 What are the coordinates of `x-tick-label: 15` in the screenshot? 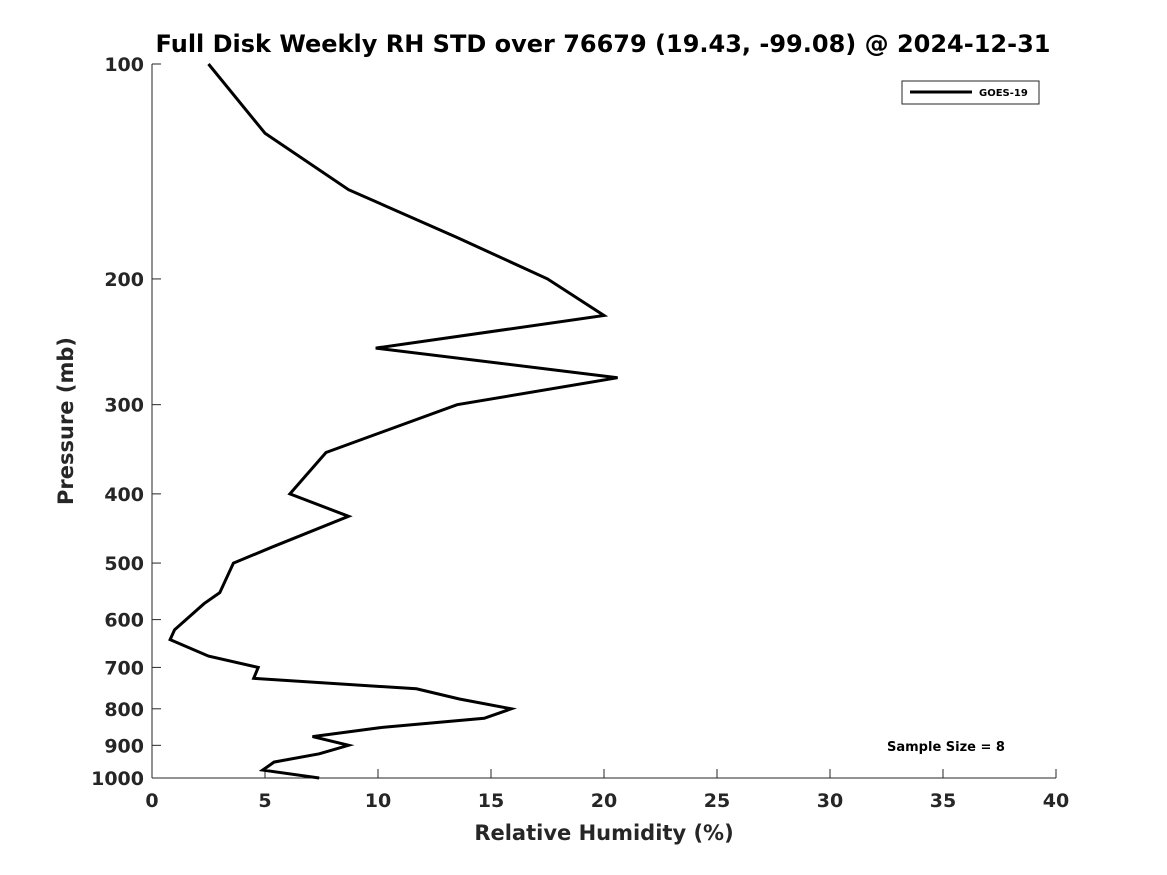 It's located at (491, 801).